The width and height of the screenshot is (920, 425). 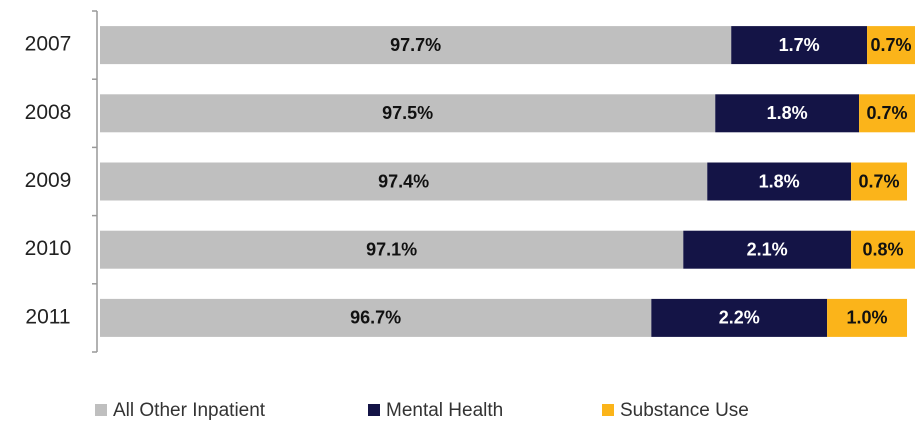 I want to click on y-tick-label: 2011, so click(x=47, y=316).